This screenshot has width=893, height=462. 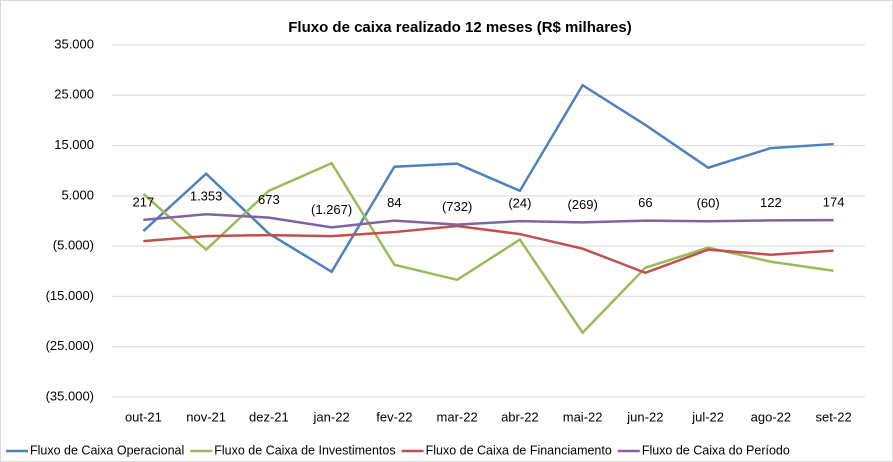 I want to click on y-tick-label: (15.000), so click(x=70, y=295).